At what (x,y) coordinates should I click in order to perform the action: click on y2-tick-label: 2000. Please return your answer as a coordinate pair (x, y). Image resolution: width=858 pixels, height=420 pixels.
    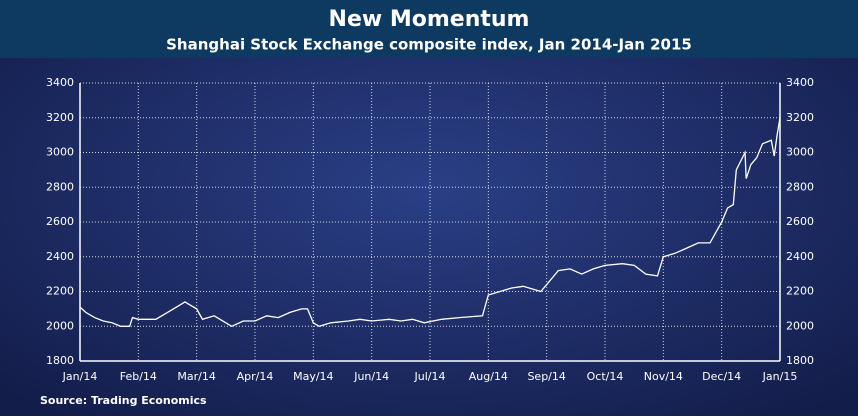
    Looking at the image, I should click on (800, 325).